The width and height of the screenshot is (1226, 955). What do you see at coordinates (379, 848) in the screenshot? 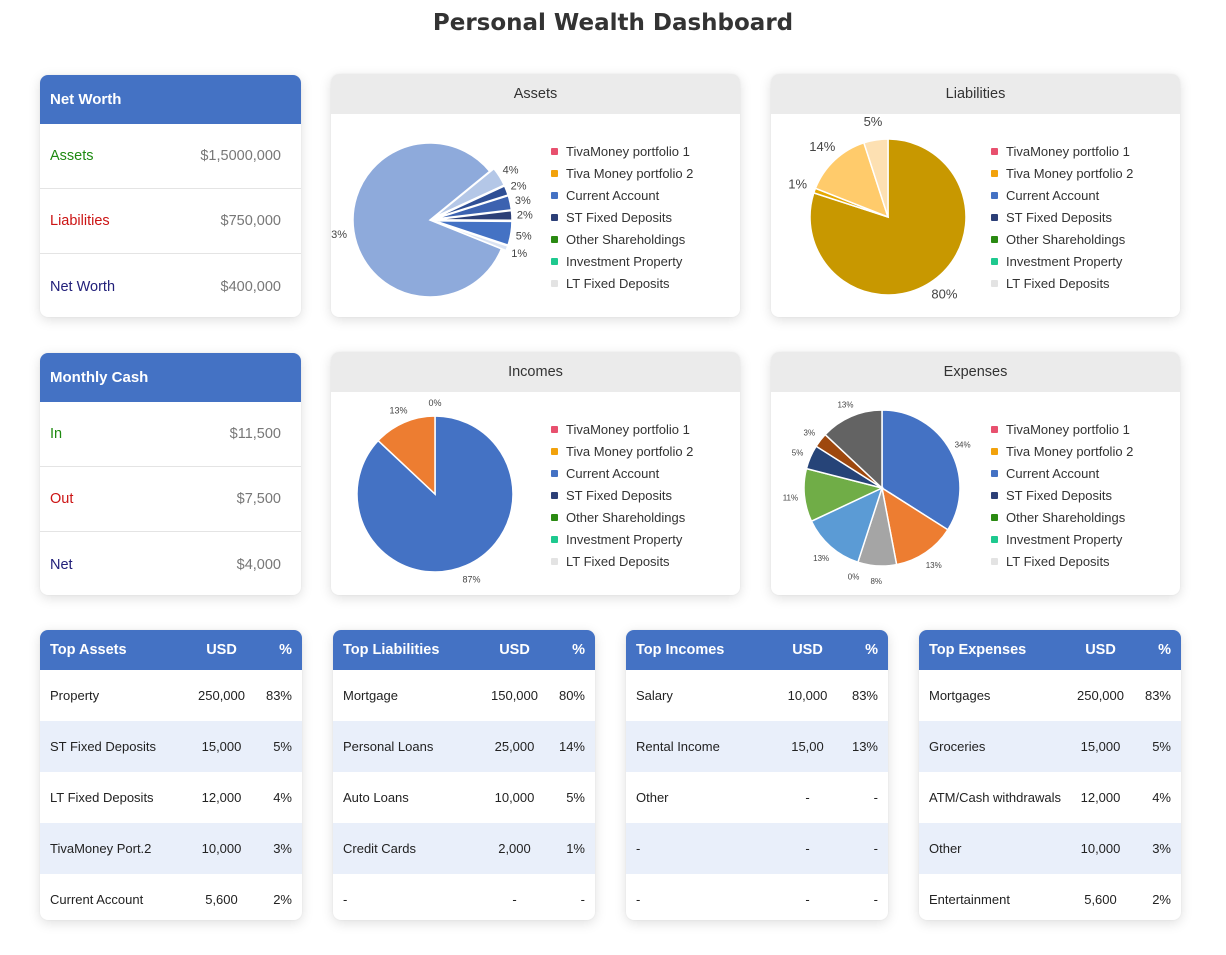
I see `table-cell: Credit Cards` at bounding box center [379, 848].